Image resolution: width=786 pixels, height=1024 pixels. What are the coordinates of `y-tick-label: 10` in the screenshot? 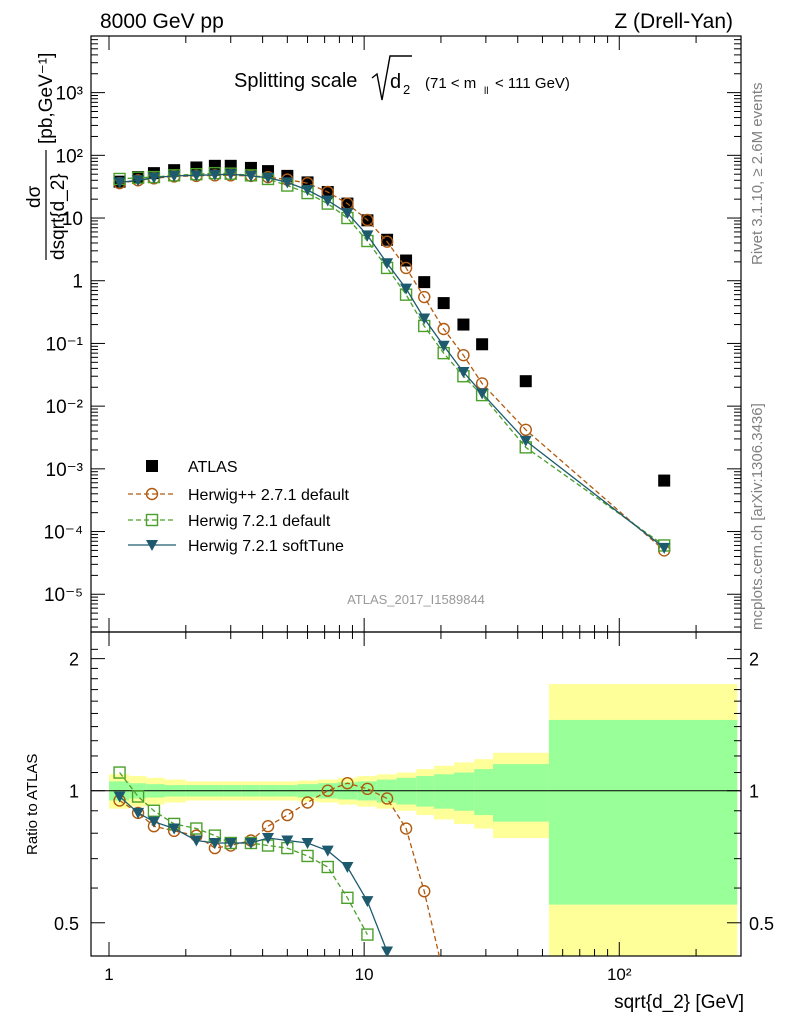 It's located at (72, 219).